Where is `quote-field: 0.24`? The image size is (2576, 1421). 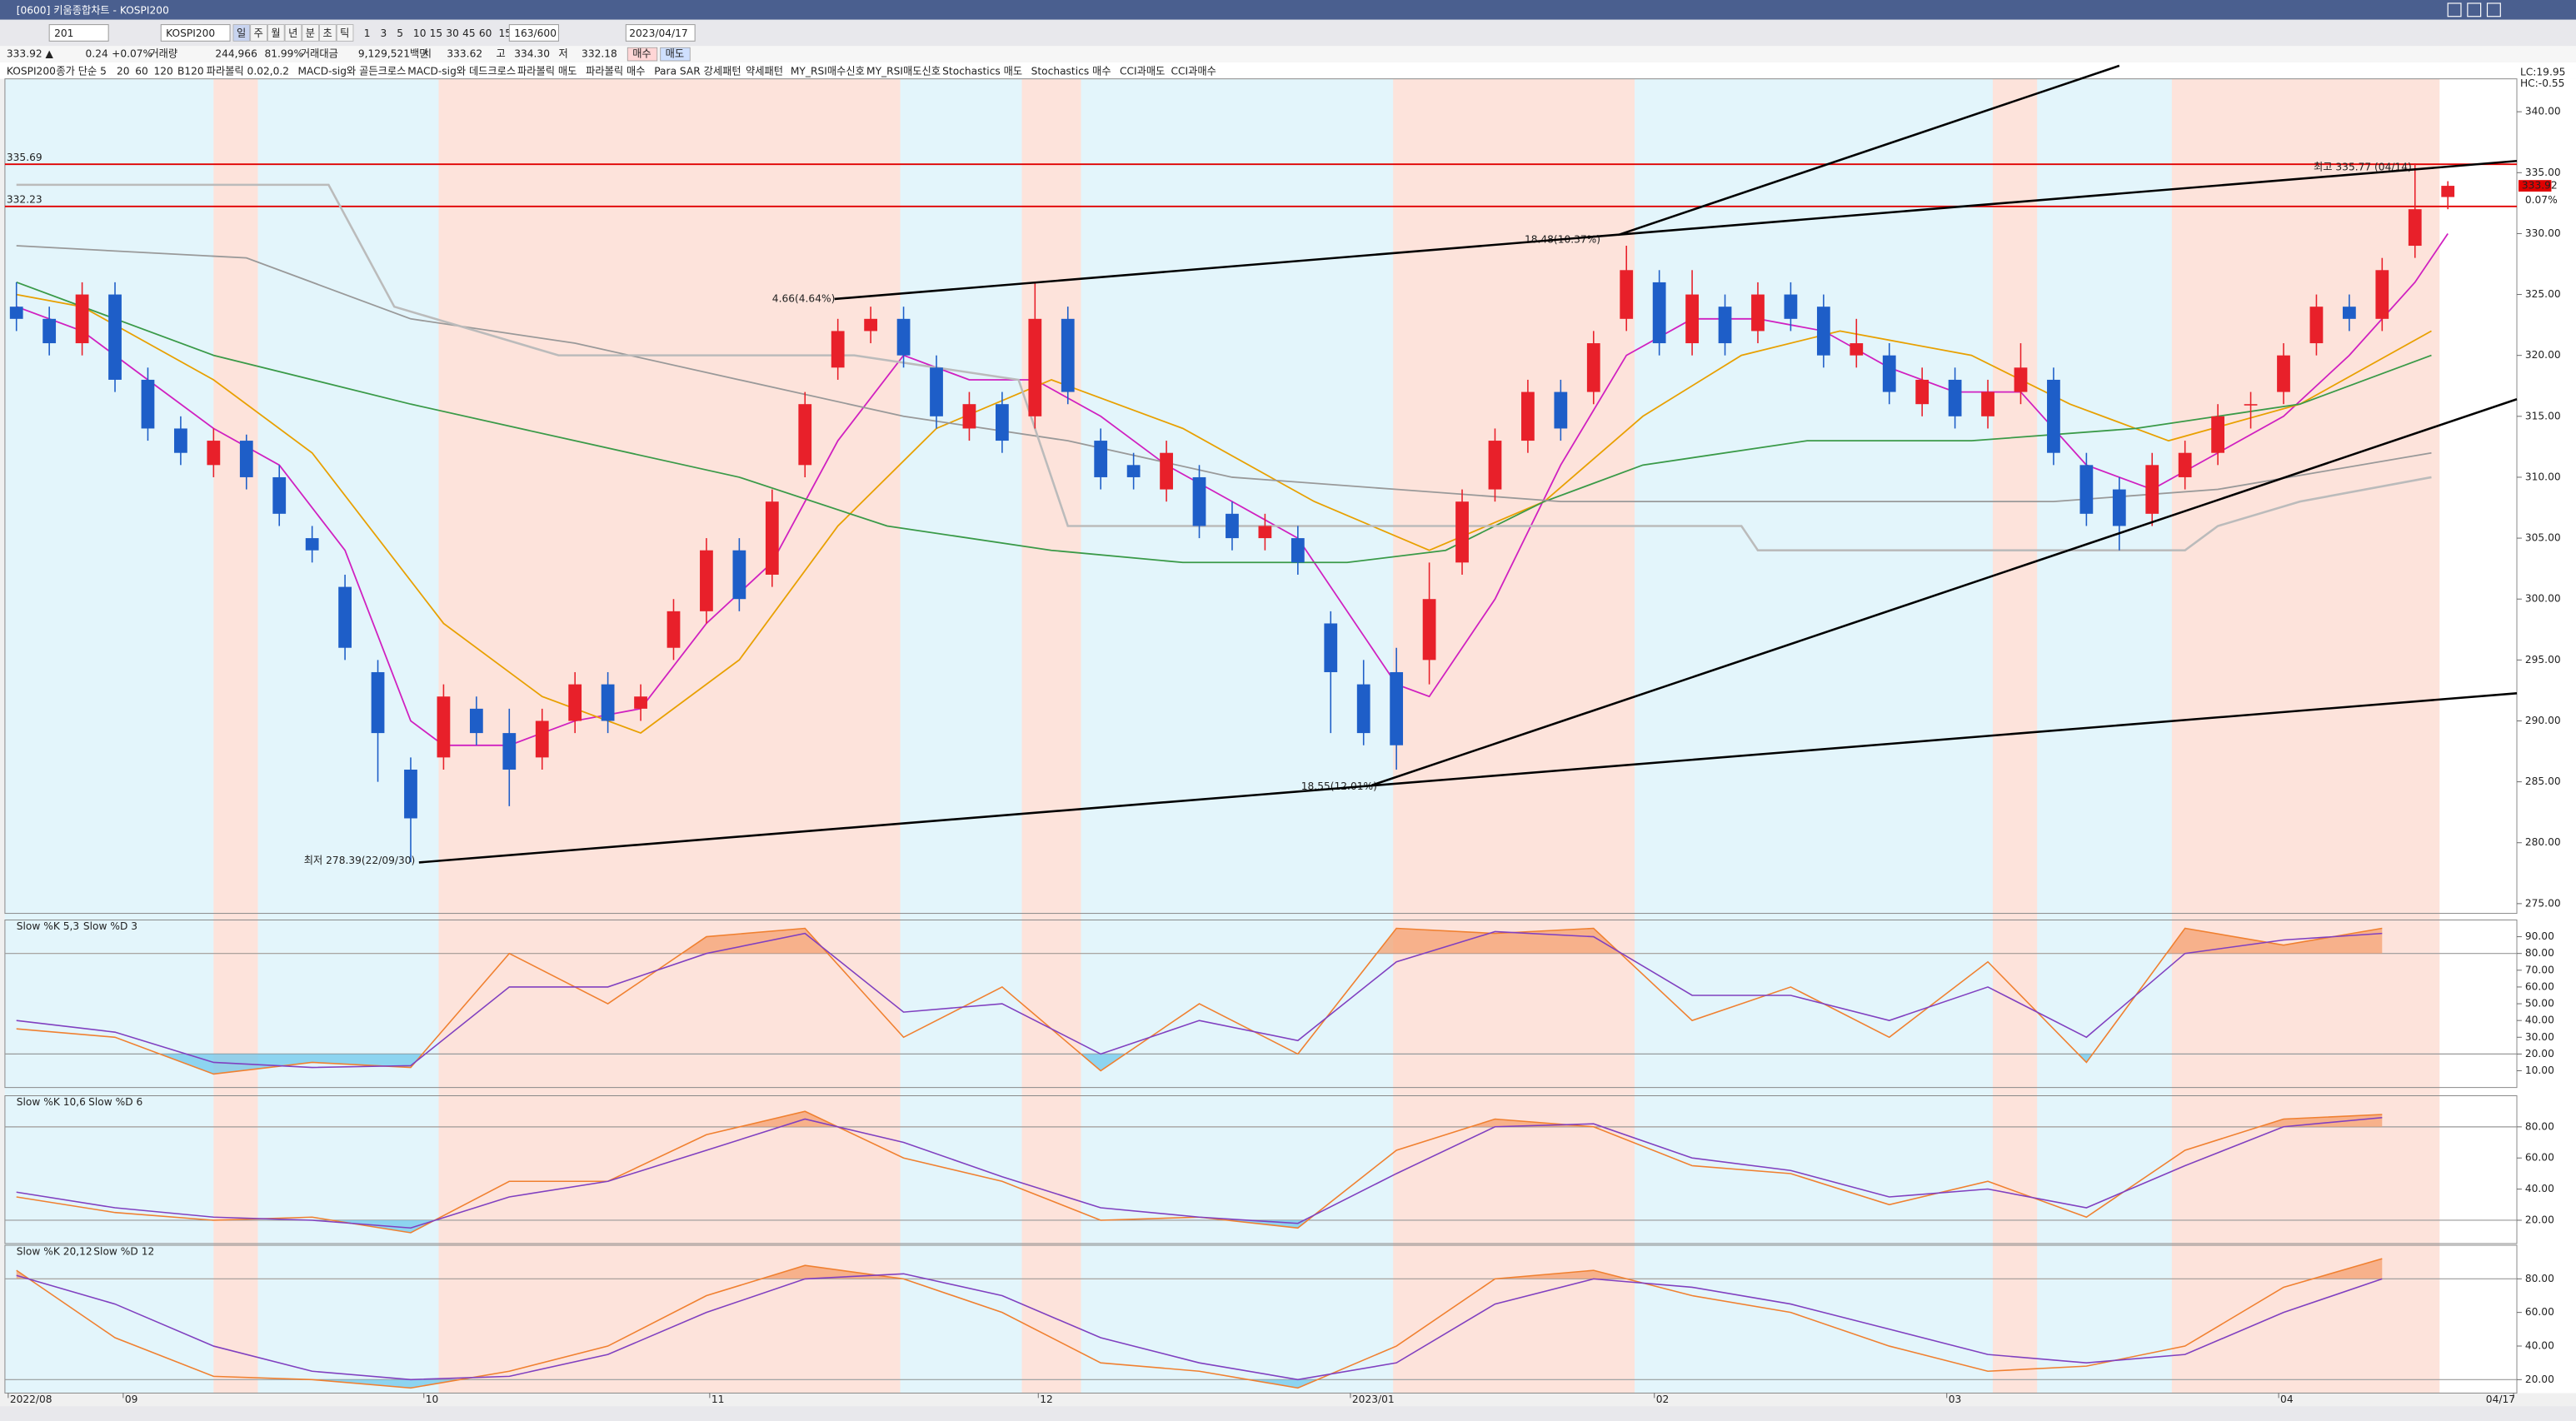
quote-field: 0.24 is located at coordinates (97, 54).